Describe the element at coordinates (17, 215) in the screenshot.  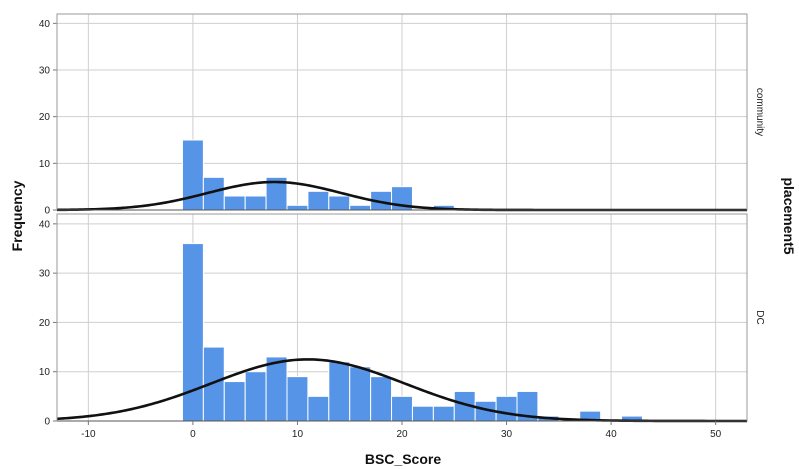
I see `y-axis-title: Frequency` at that location.